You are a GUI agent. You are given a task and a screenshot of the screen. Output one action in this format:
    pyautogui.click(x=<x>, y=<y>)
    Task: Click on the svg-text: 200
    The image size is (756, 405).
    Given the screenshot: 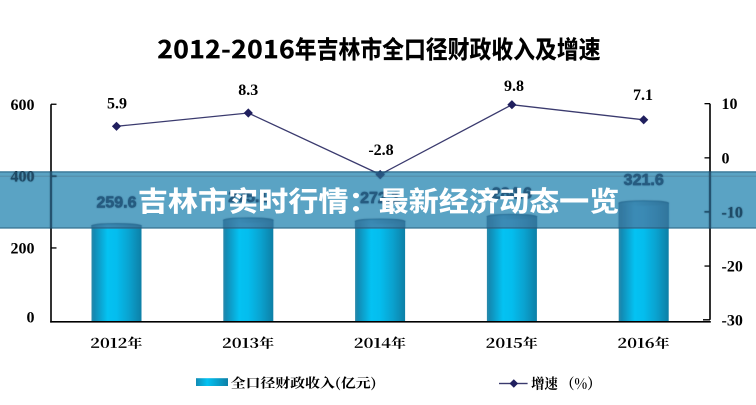 What is the action you would take?
    pyautogui.click(x=23, y=249)
    